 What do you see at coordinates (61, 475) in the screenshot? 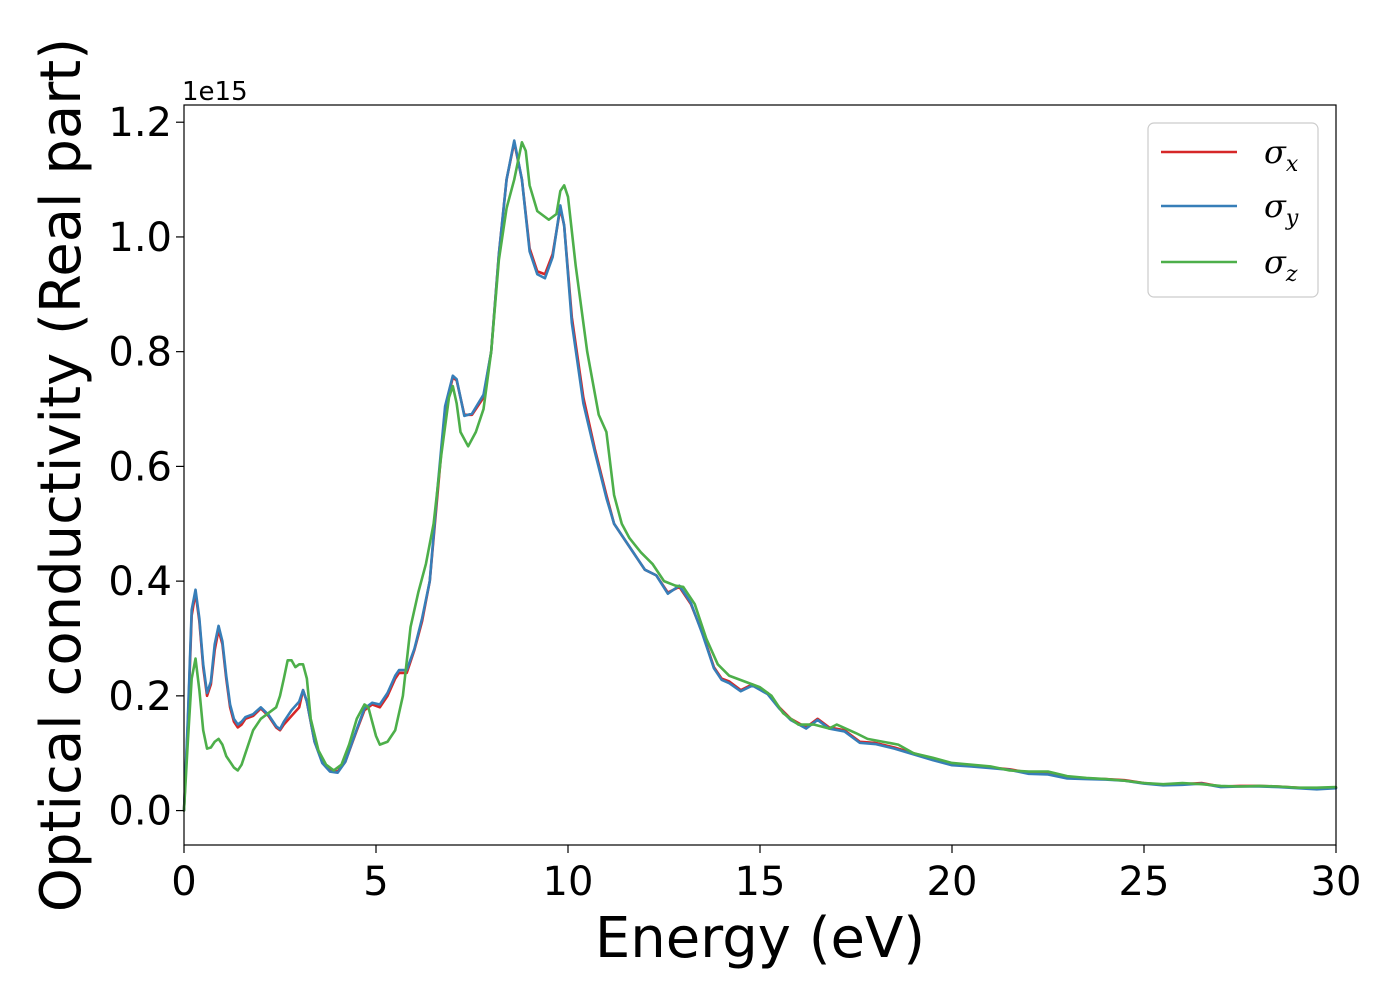
I see `y-axis-label: Optical conductivity (Real part)` at bounding box center [61, 475].